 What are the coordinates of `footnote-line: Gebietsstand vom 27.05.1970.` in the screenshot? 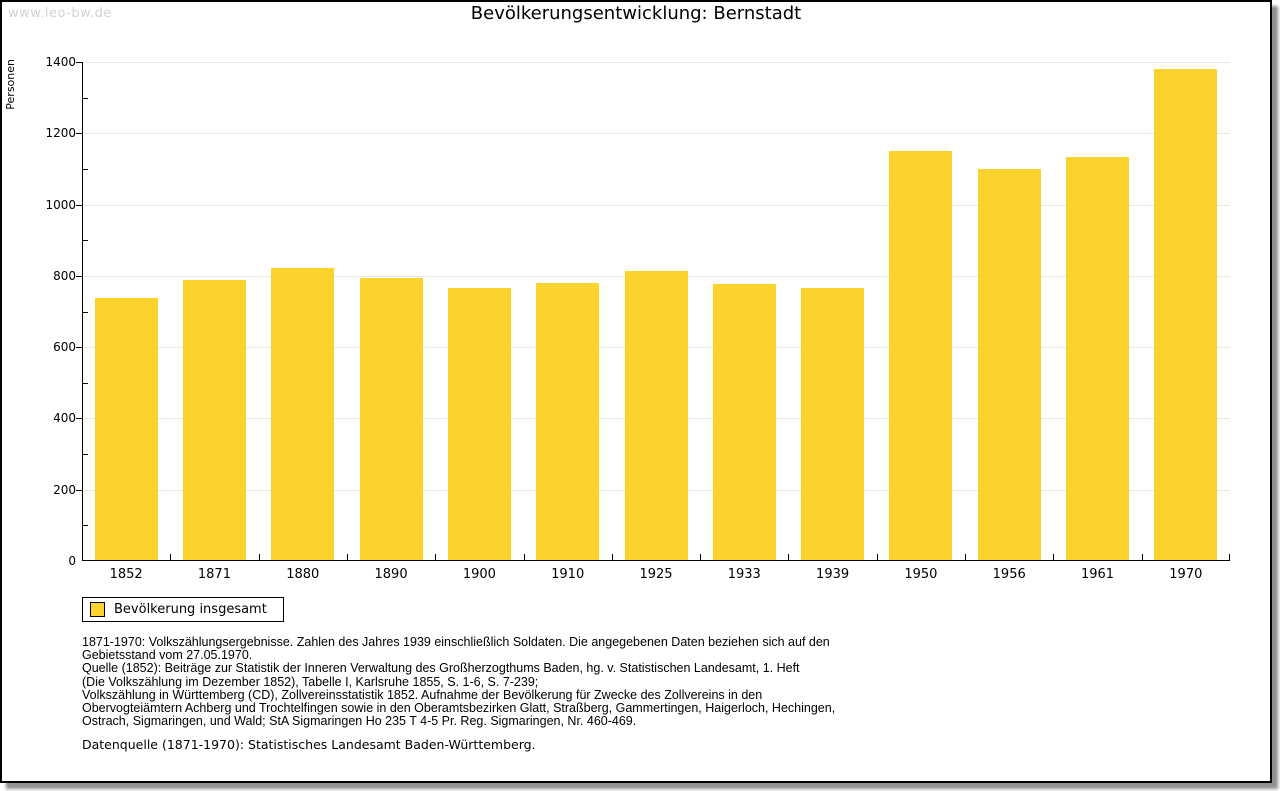 It's located at (167, 655).